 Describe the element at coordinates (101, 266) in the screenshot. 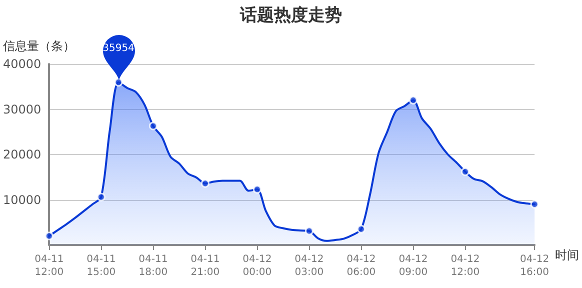

I see `x-tick-label: 04-11 15:00` at that location.